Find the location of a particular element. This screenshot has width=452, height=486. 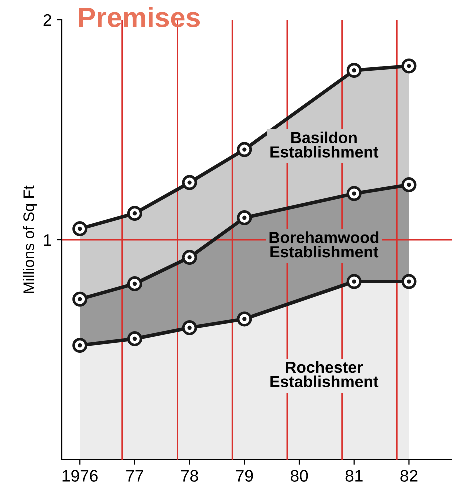

x-tick-label: 79 is located at coordinates (245, 476).